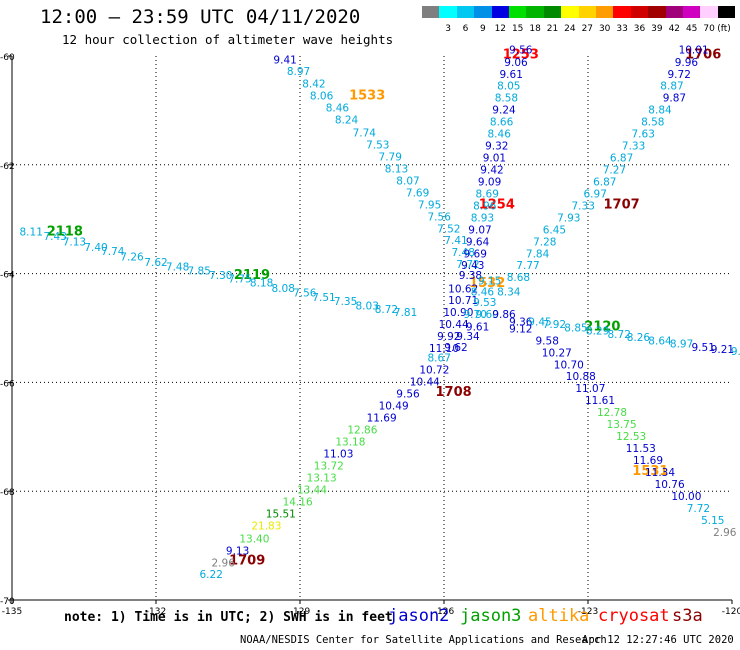 The width and height of the screenshot is (740, 650). What do you see at coordinates (377, 145) in the screenshot?
I see `swh-data-label: 7.53` at bounding box center [377, 145].